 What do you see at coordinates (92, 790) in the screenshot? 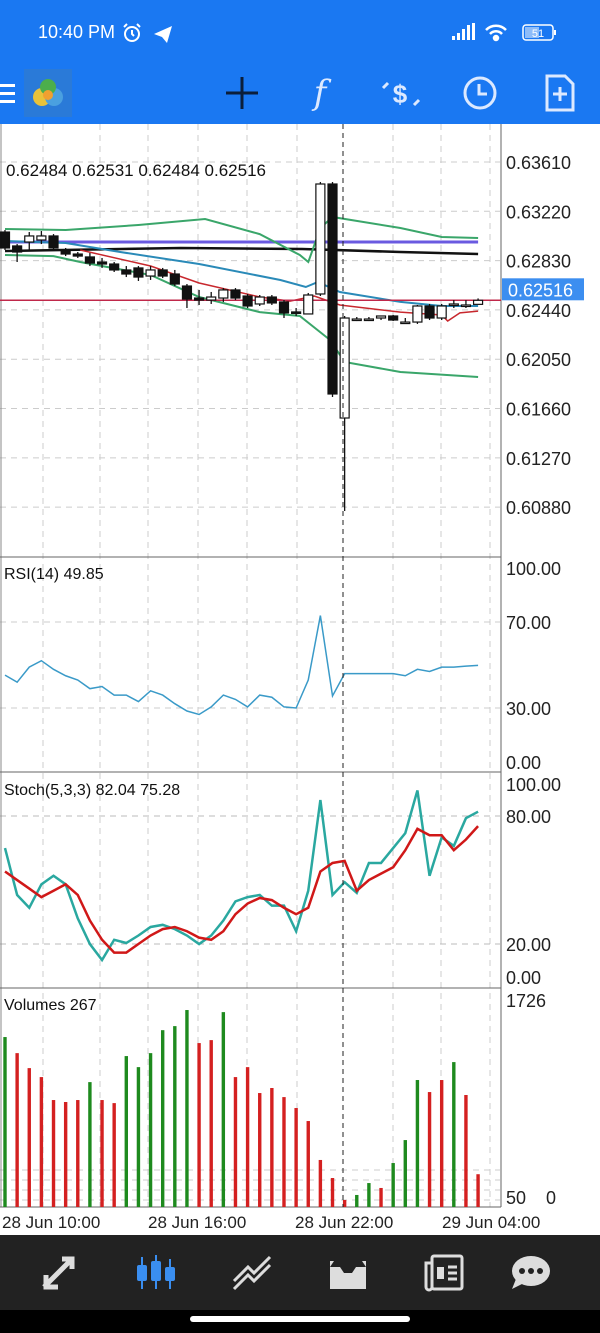
I see `stoch-label: Stoch(5,3,3) 82.04 75.28` at bounding box center [92, 790].